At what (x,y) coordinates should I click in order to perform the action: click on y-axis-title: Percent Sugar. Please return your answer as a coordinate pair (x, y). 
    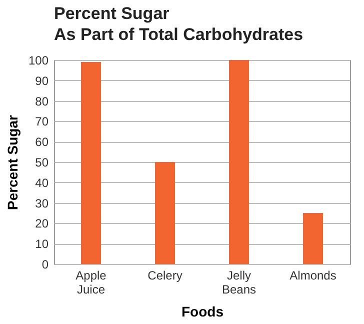
    Looking at the image, I should click on (12, 162).